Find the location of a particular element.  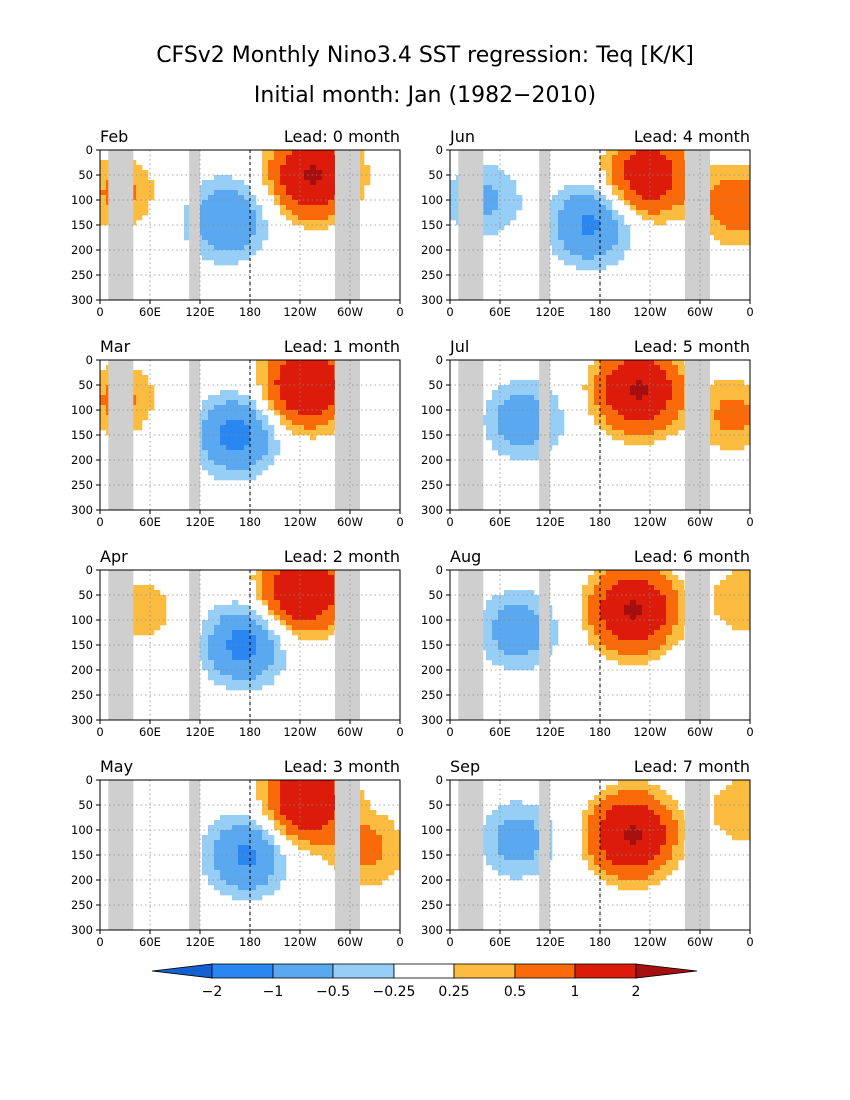

y-tick-label: 250 is located at coordinates (432, 275).